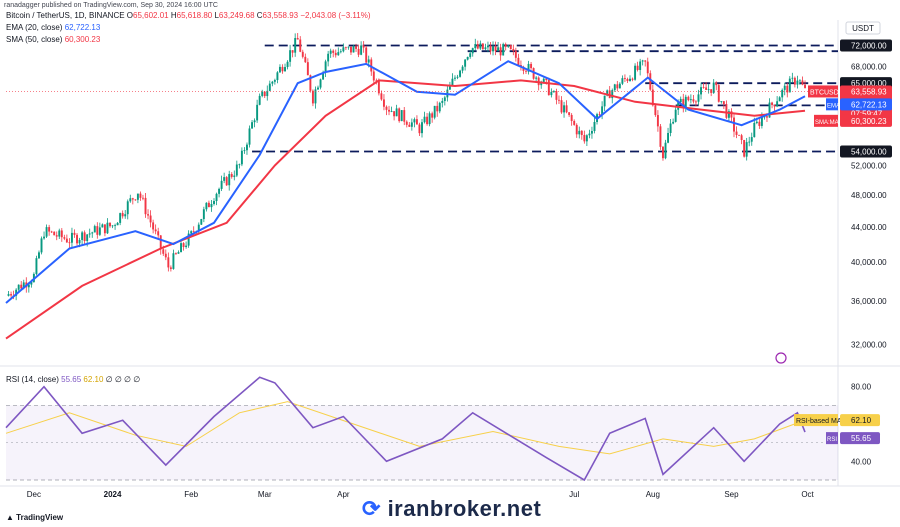 The width and height of the screenshot is (900, 527). What do you see at coordinates (574, 494) in the screenshot?
I see `time-axis-label: Jul` at bounding box center [574, 494].